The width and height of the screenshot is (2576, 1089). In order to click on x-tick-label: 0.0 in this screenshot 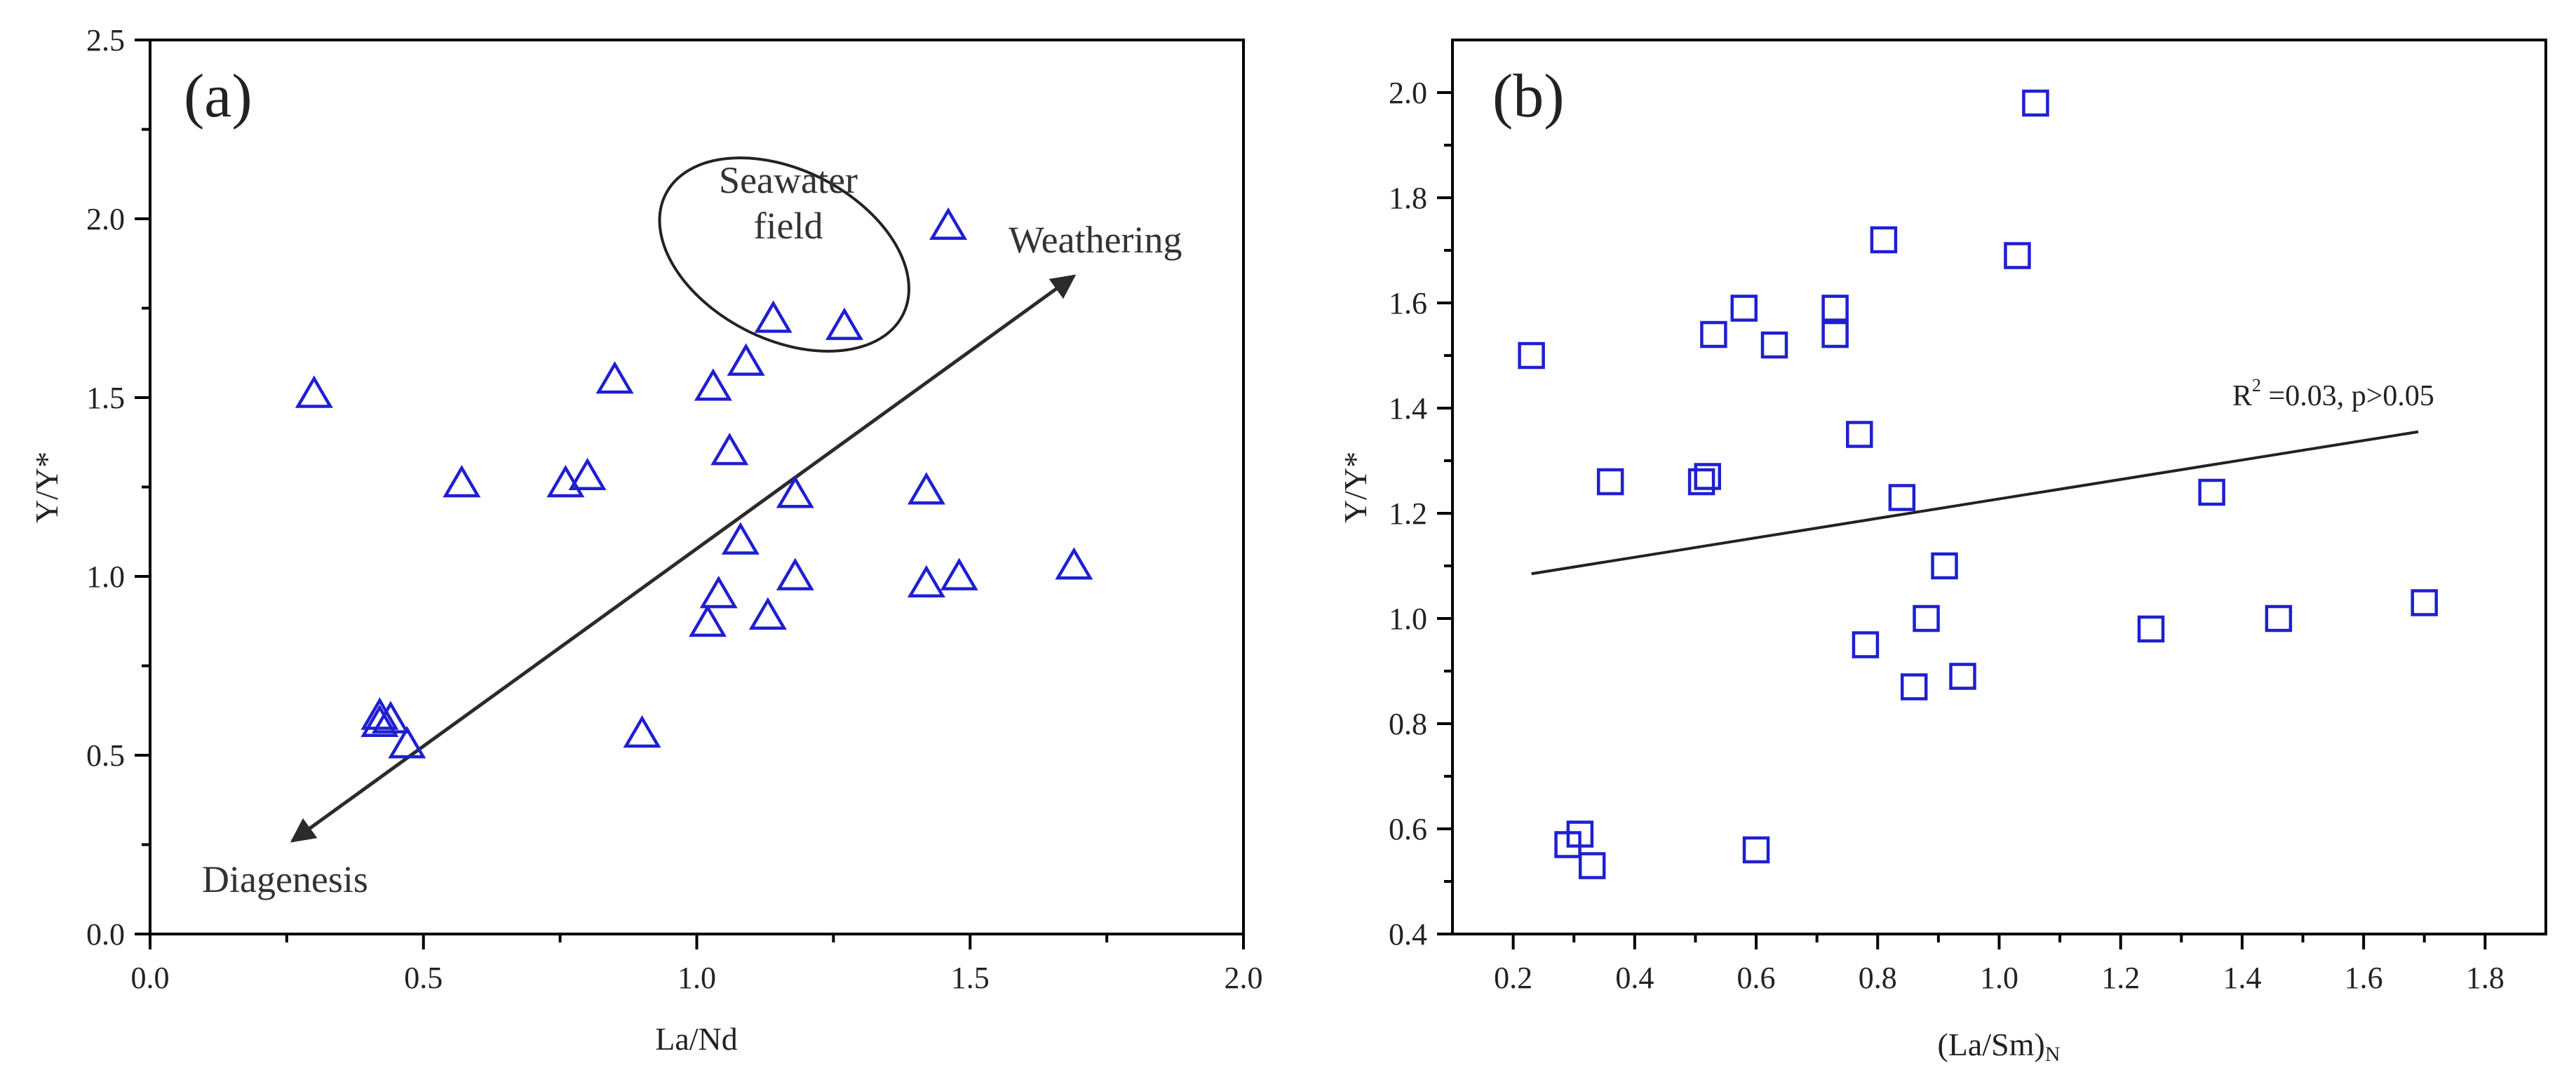, I will do `click(150, 978)`.